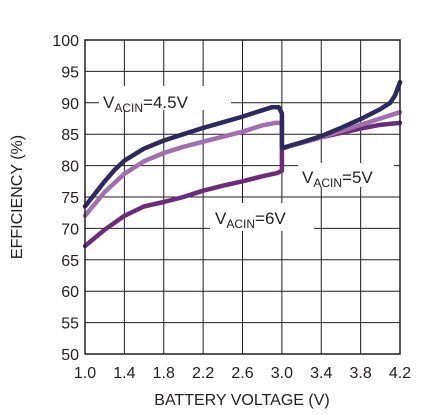 The height and width of the screenshot is (415, 427). What do you see at coordinates (240, 224) in the screenshot?
I see `label-vacin-6v-sub: ACIN` at bounding box center [240, 224].